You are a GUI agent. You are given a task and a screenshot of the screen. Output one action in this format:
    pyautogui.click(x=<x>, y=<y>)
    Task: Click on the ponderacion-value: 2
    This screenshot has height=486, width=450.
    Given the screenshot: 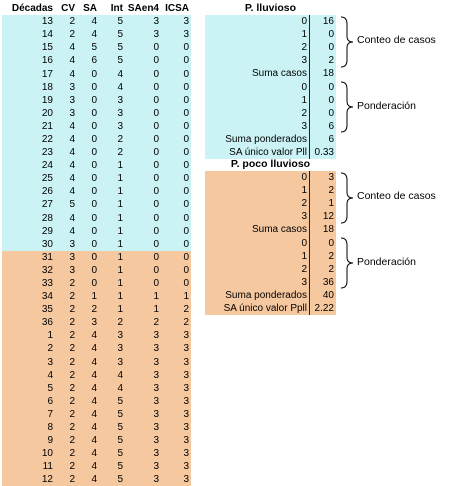 What is the action you would take?
    pyautogui.click(x=322, y=256)
    